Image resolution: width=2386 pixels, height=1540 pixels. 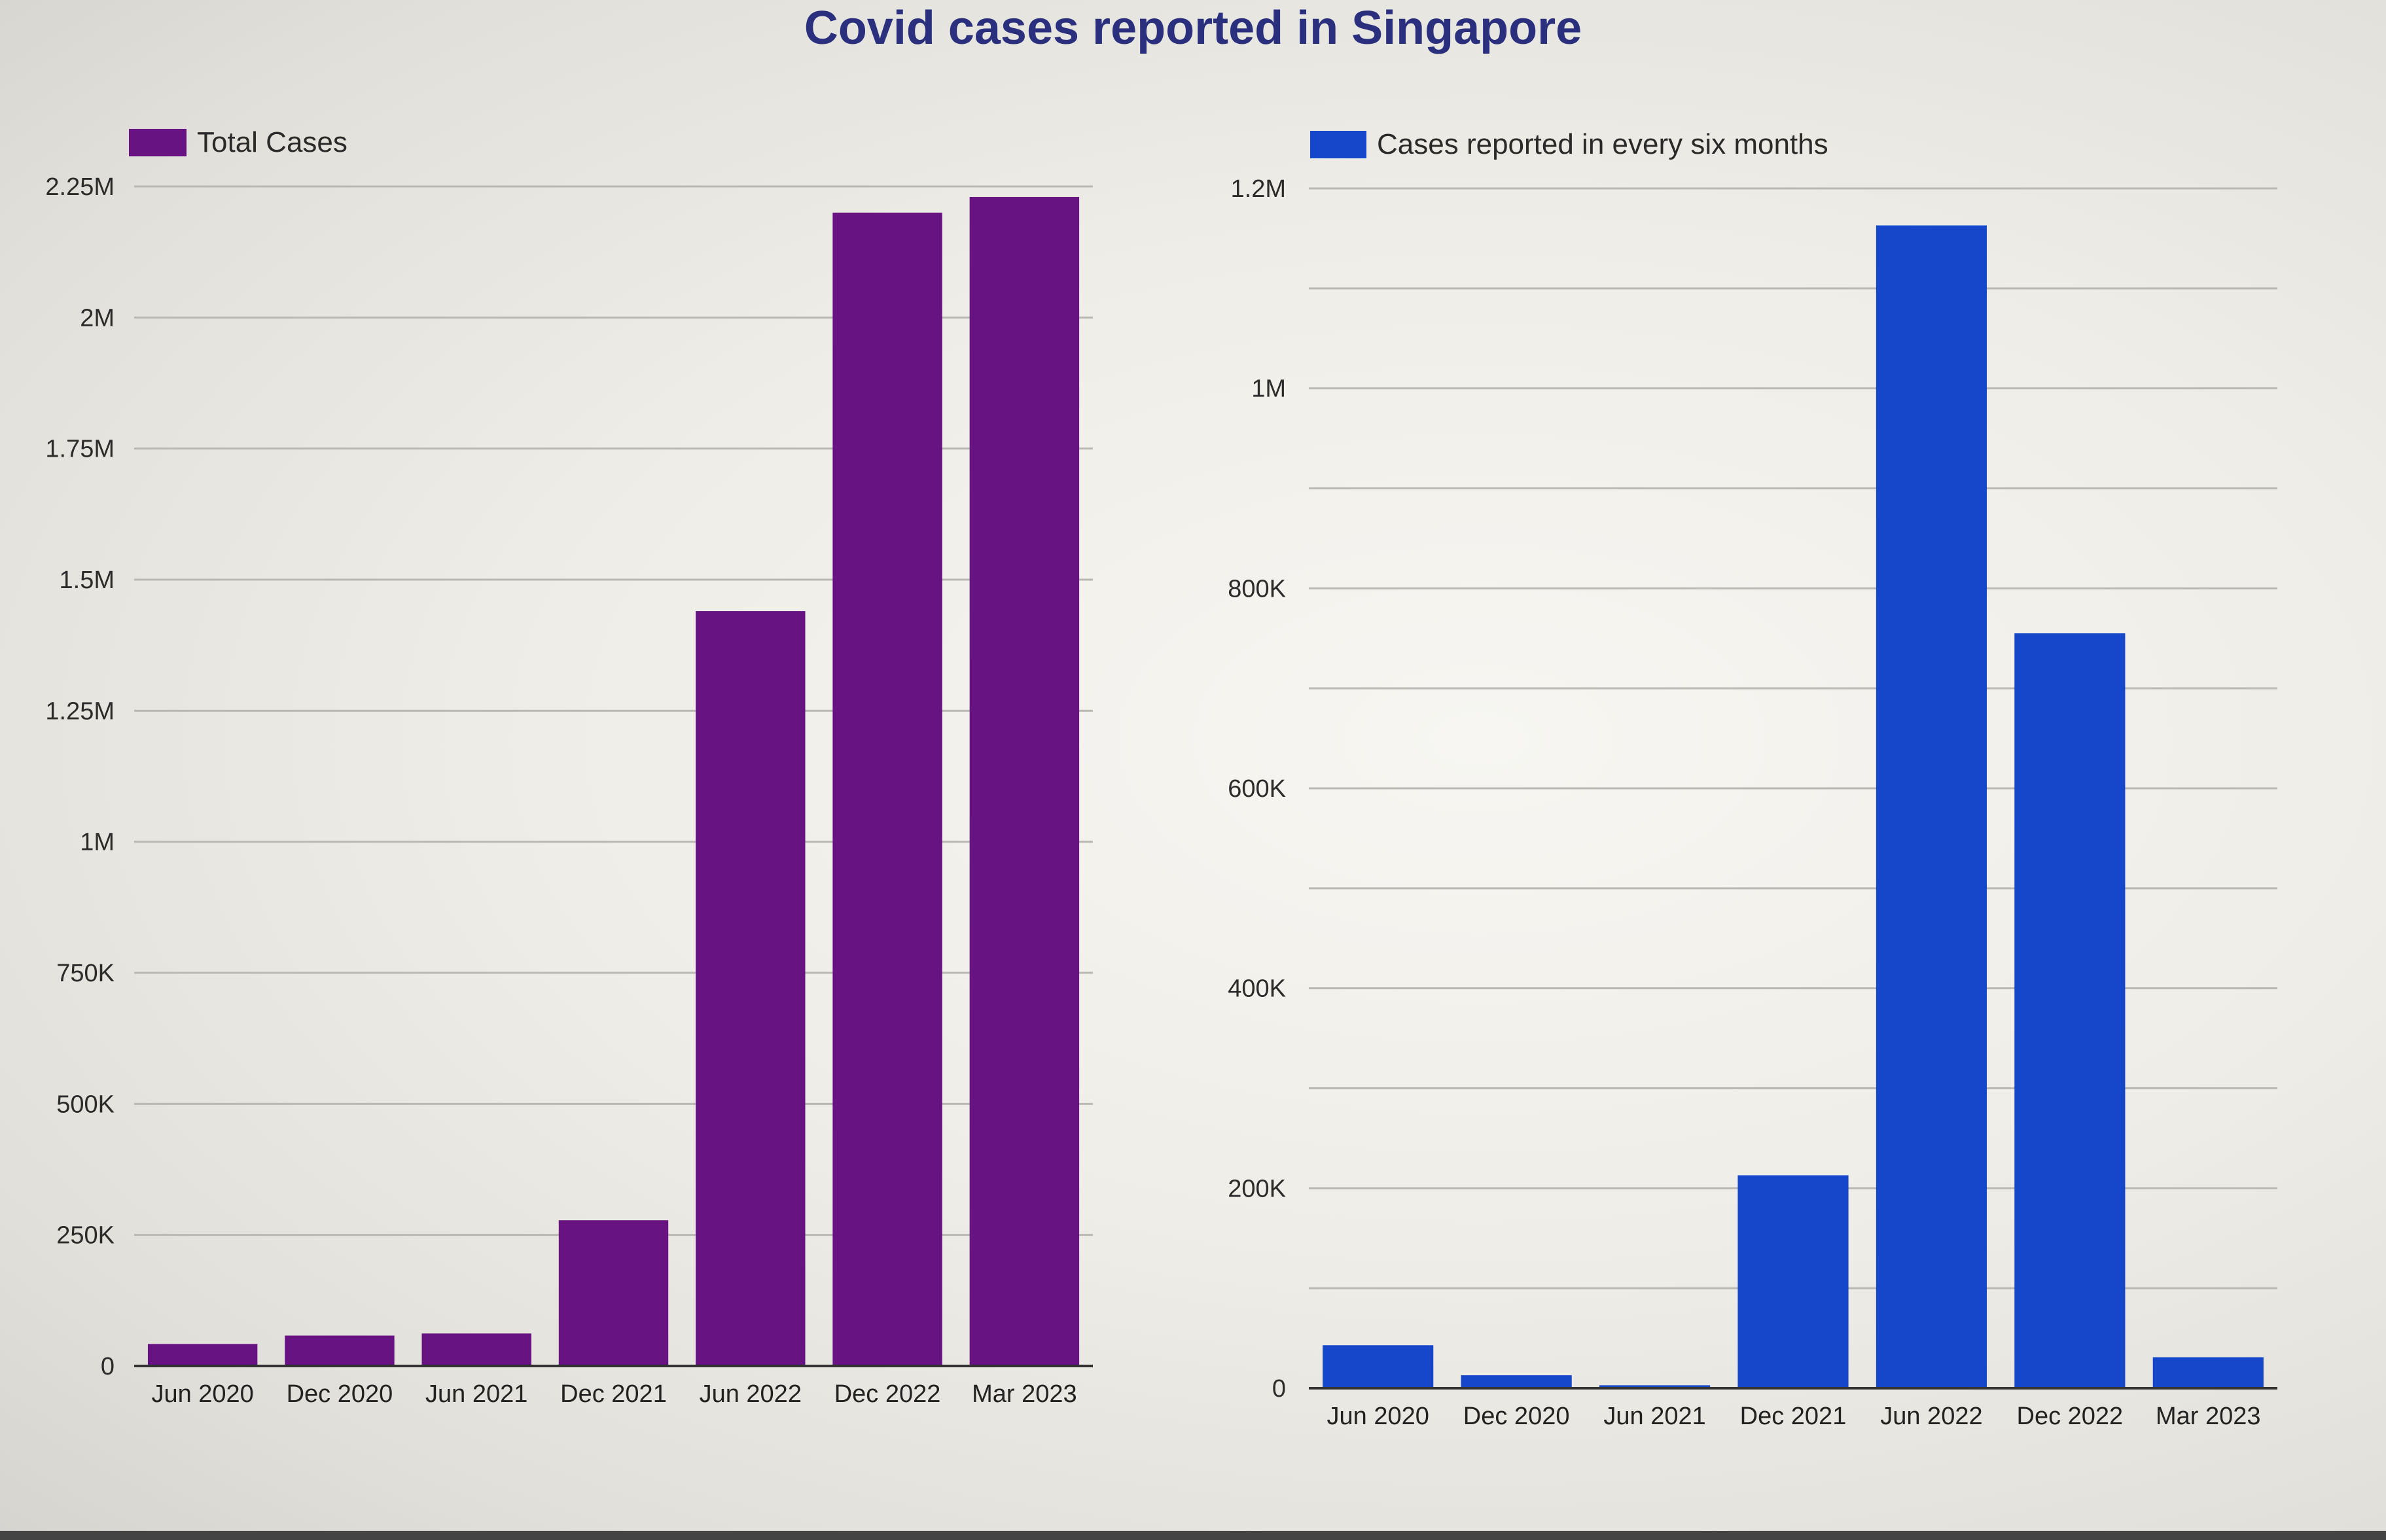 I want to click on six-month-cases-y-tick-label: 200K, so click(x=1257, y=1188).